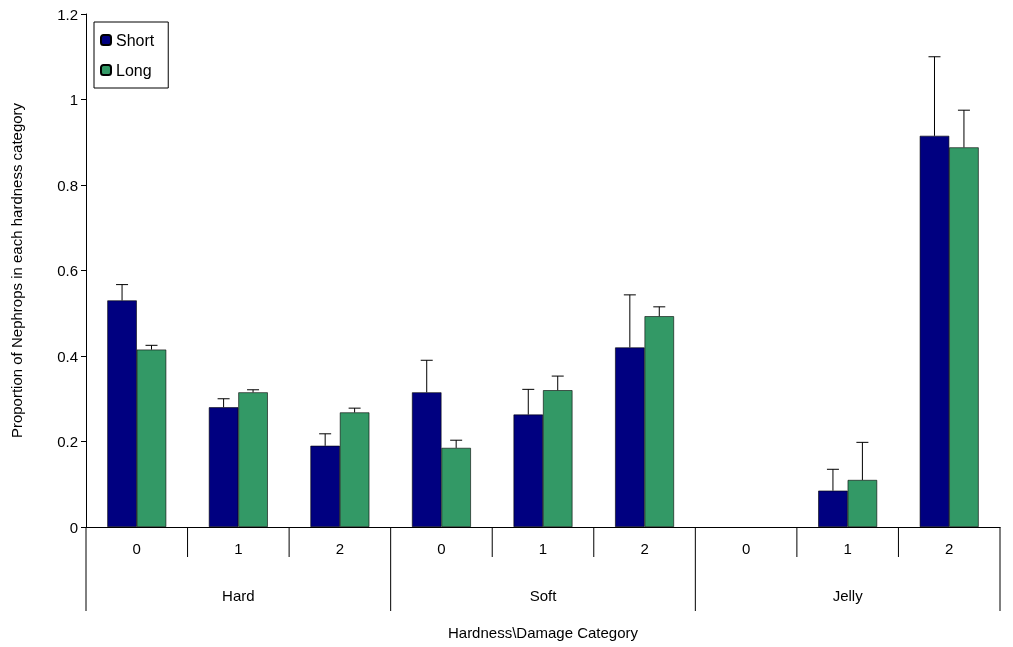  What do you see at coordinates (543, 595) in the screenshot?
I see `text: Soft` at bounding box center [543, 595].